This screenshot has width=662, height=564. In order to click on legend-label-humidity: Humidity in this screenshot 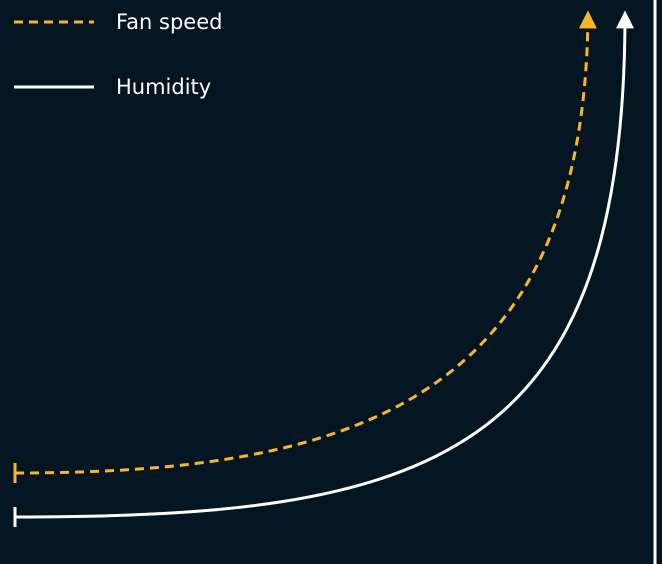, I will do `click(163, 87)`.